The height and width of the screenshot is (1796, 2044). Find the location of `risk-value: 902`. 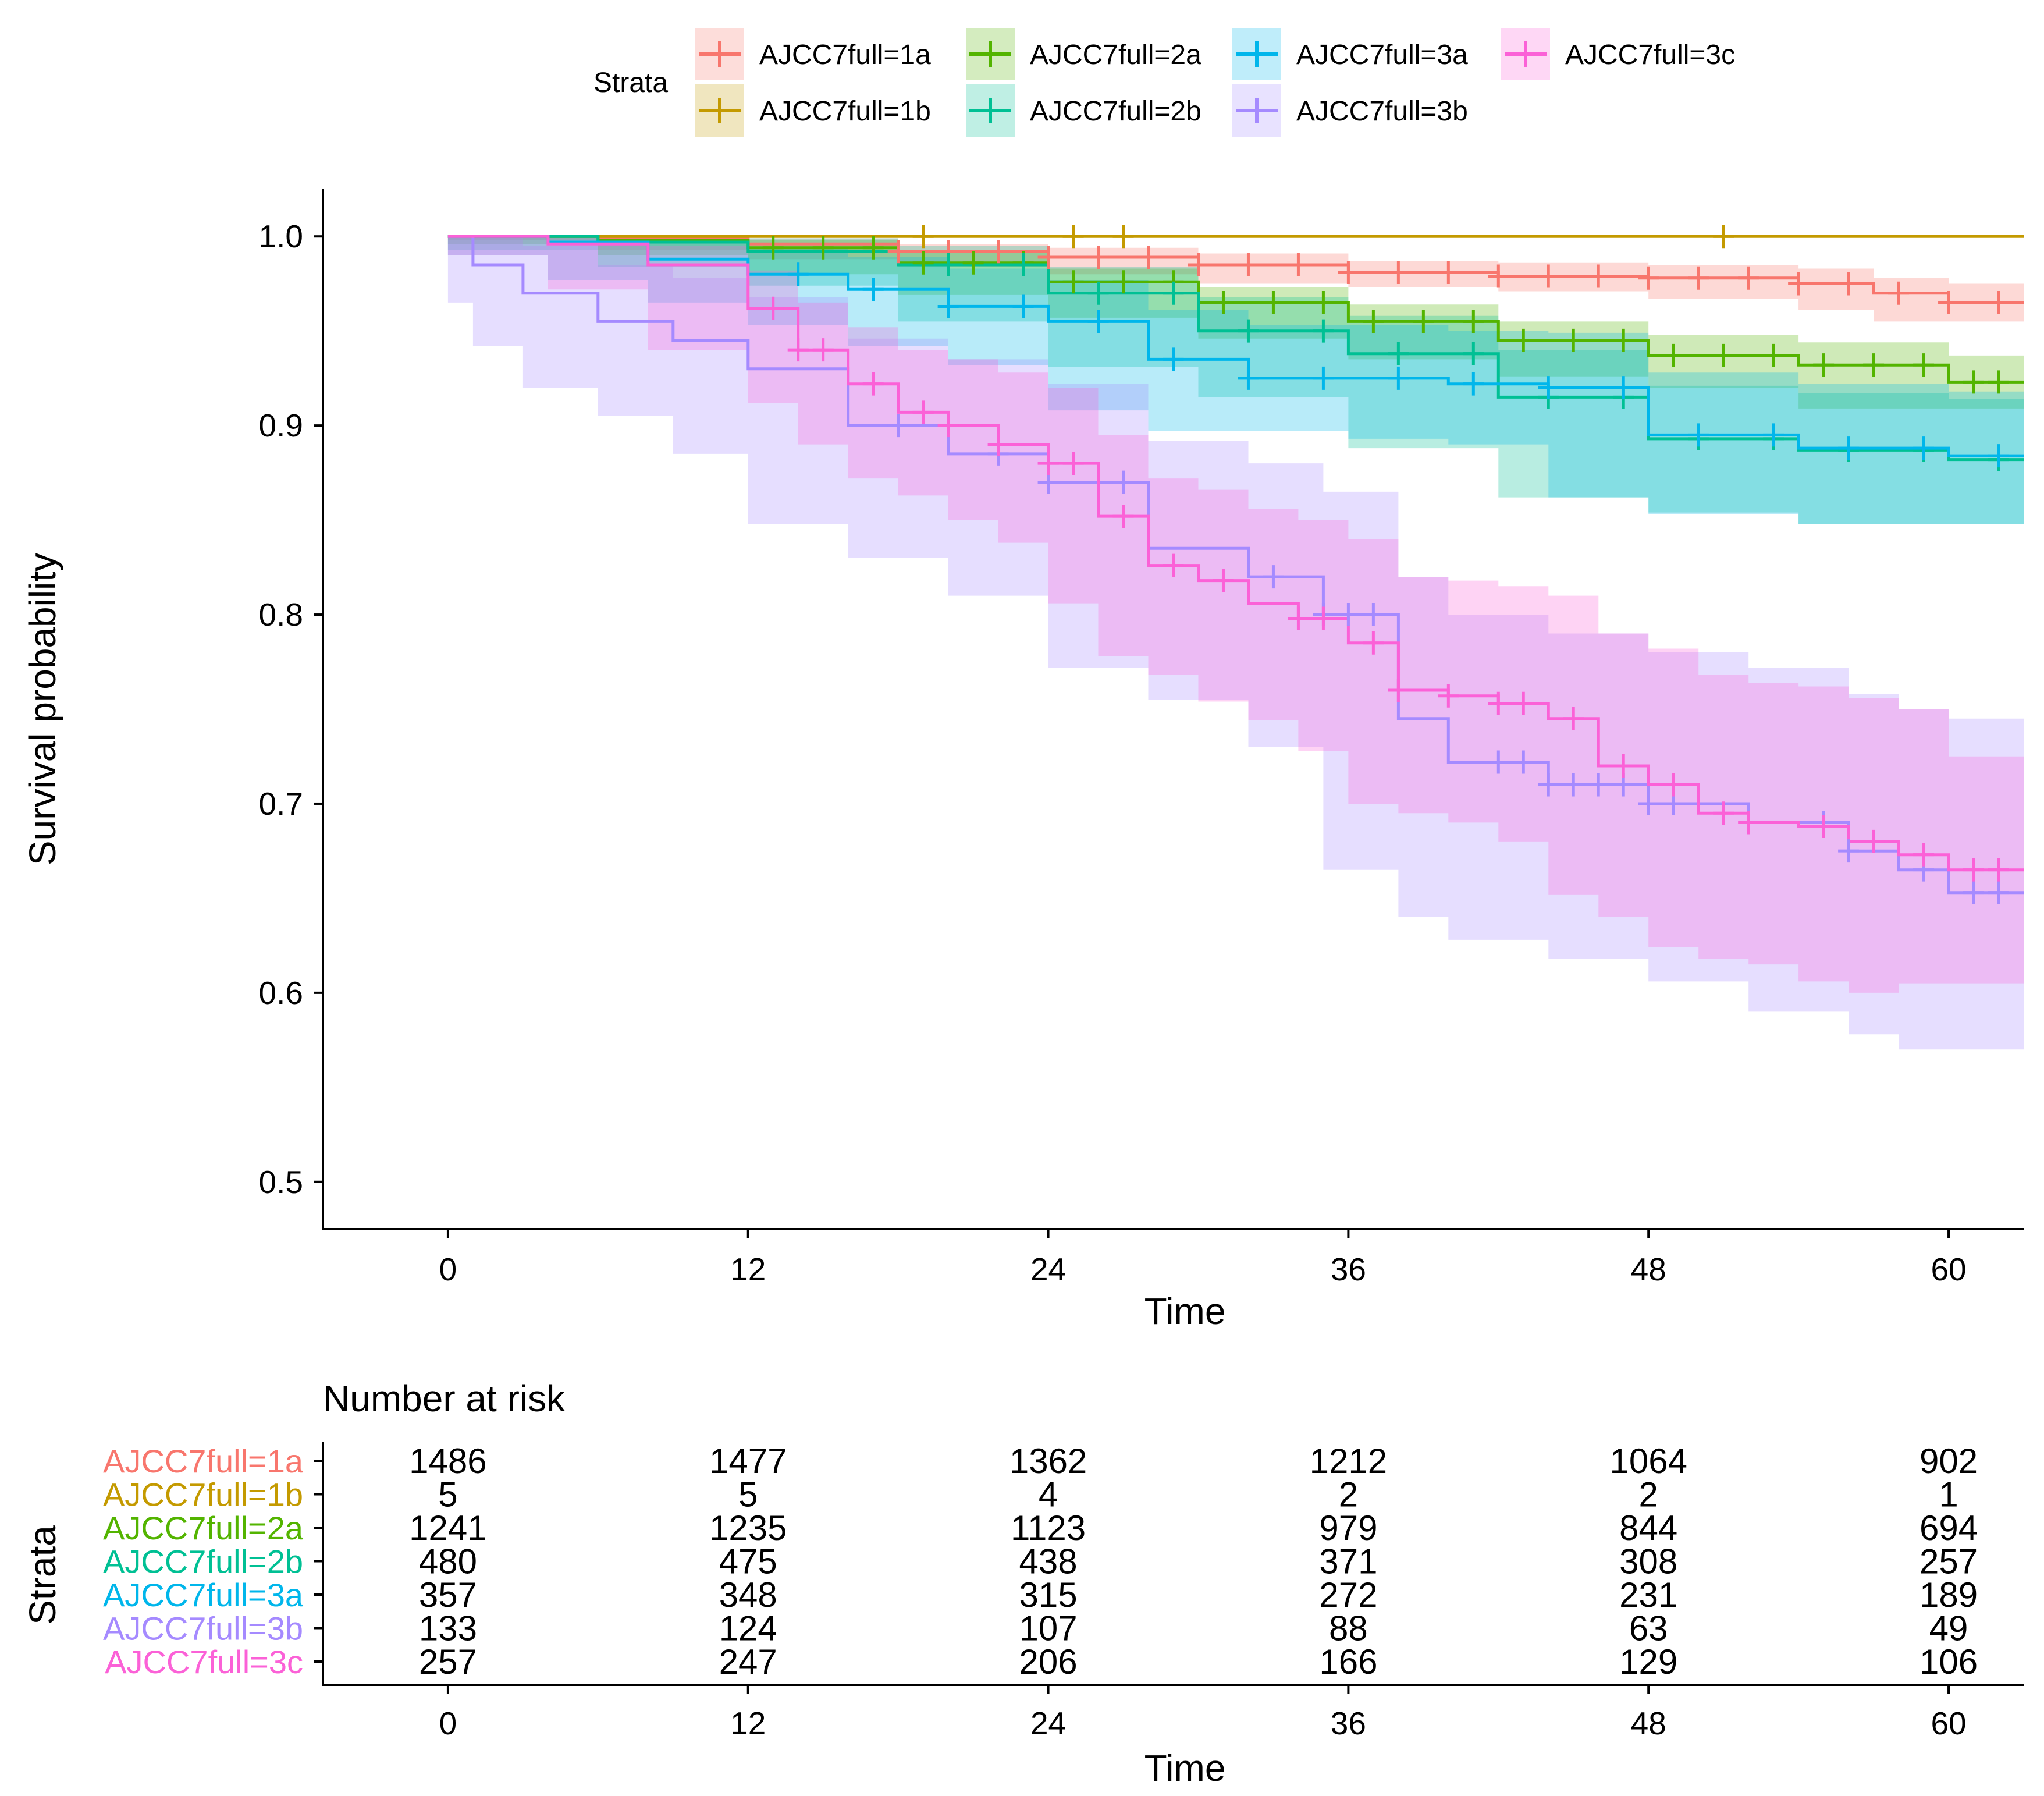

risk-value: 902 is located at coordinates (1948, 1461).